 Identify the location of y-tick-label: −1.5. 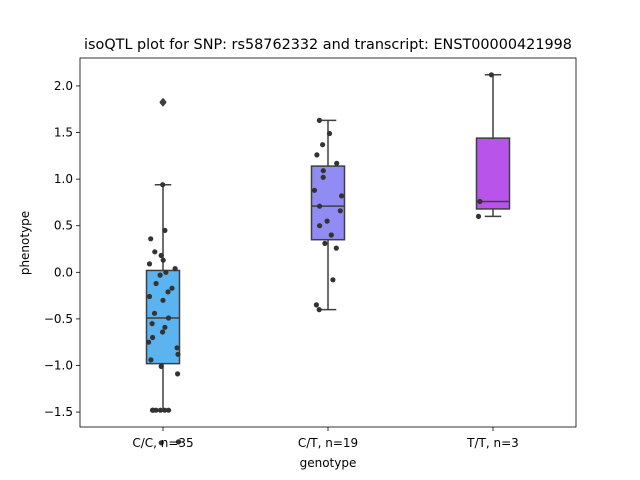
(58, 412).